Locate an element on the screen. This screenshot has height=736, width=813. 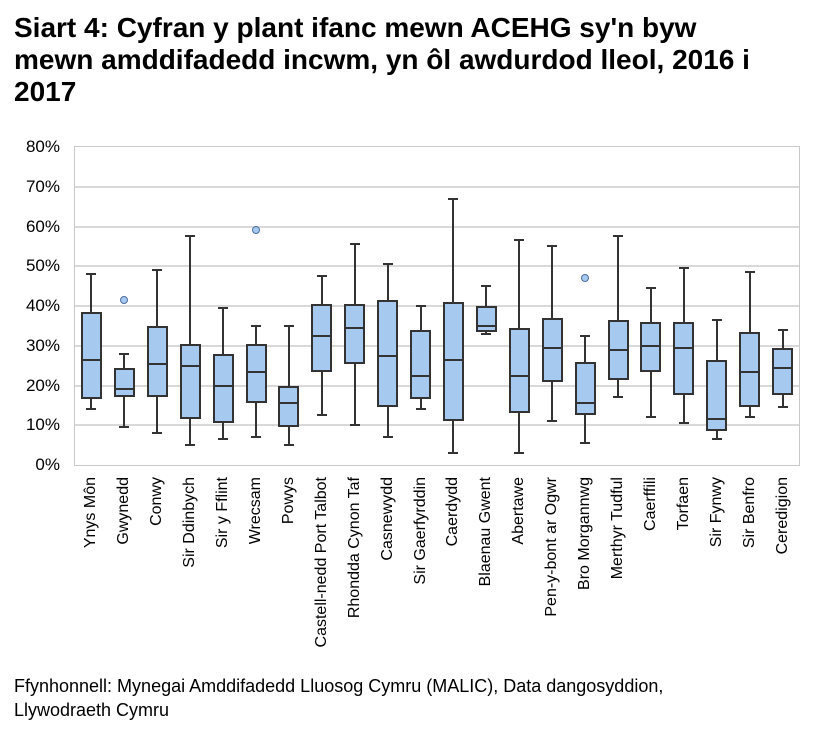
y-axis-tick-label: 20% is located at coordinates (42, 385).